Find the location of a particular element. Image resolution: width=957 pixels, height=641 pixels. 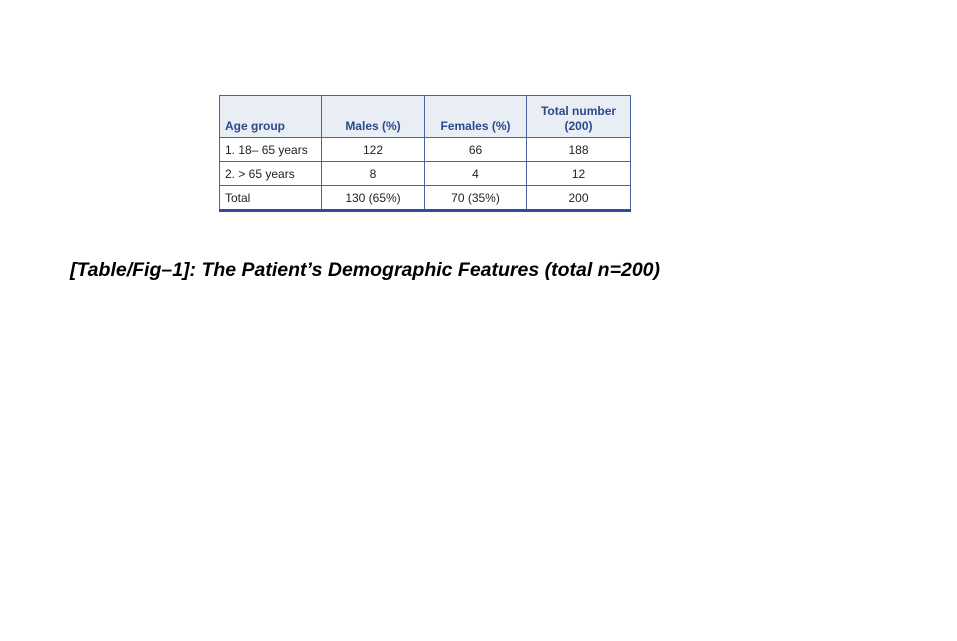

table-row-total: Total 130 (65%) 70 (35%) 200 is located at coordinates (425, 198).